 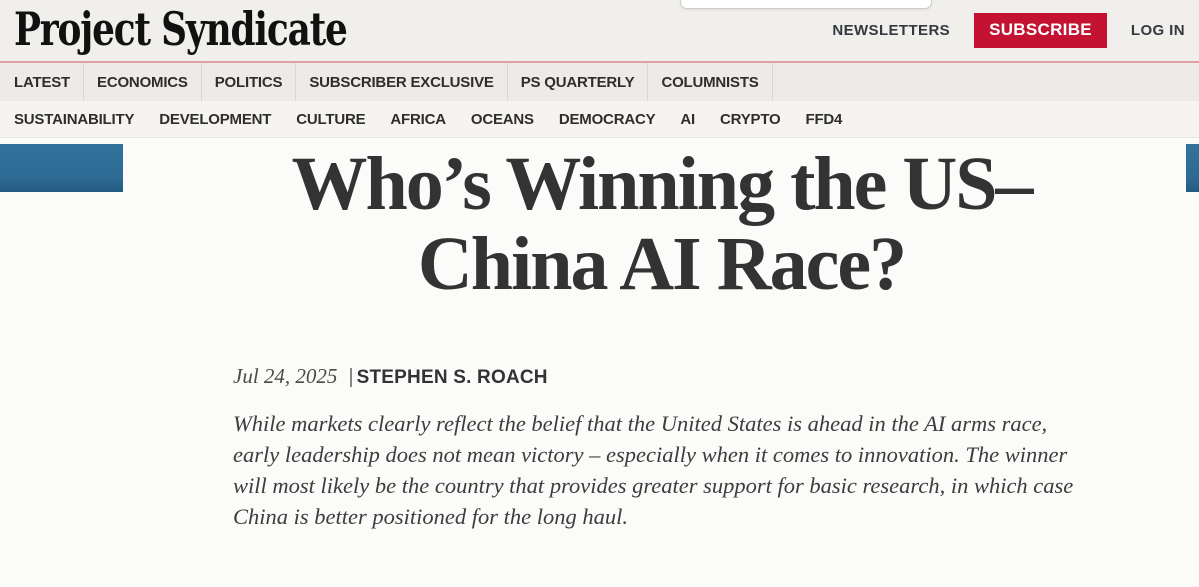 What do you see at coordinates (662, 184) in the screenshot?
I see `article-title-line-1: Who’s Winning the US–` at bounding box center [662, 184].